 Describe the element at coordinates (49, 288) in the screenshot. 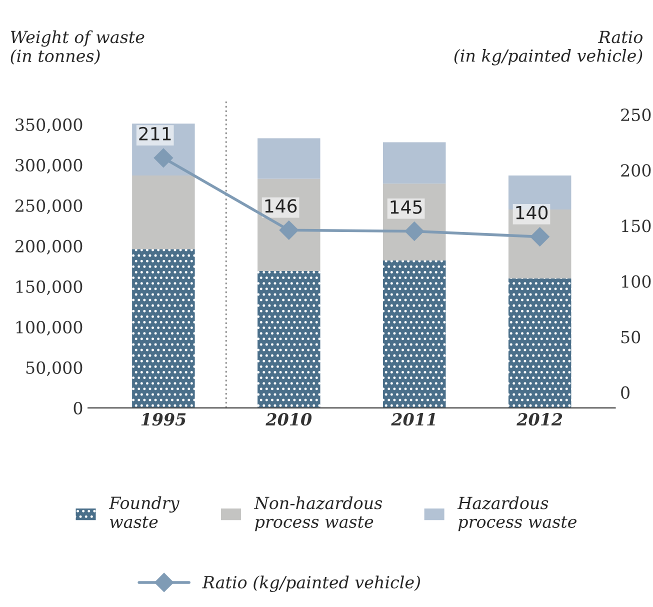

I see `y-tick-label: 150,000` at that location.